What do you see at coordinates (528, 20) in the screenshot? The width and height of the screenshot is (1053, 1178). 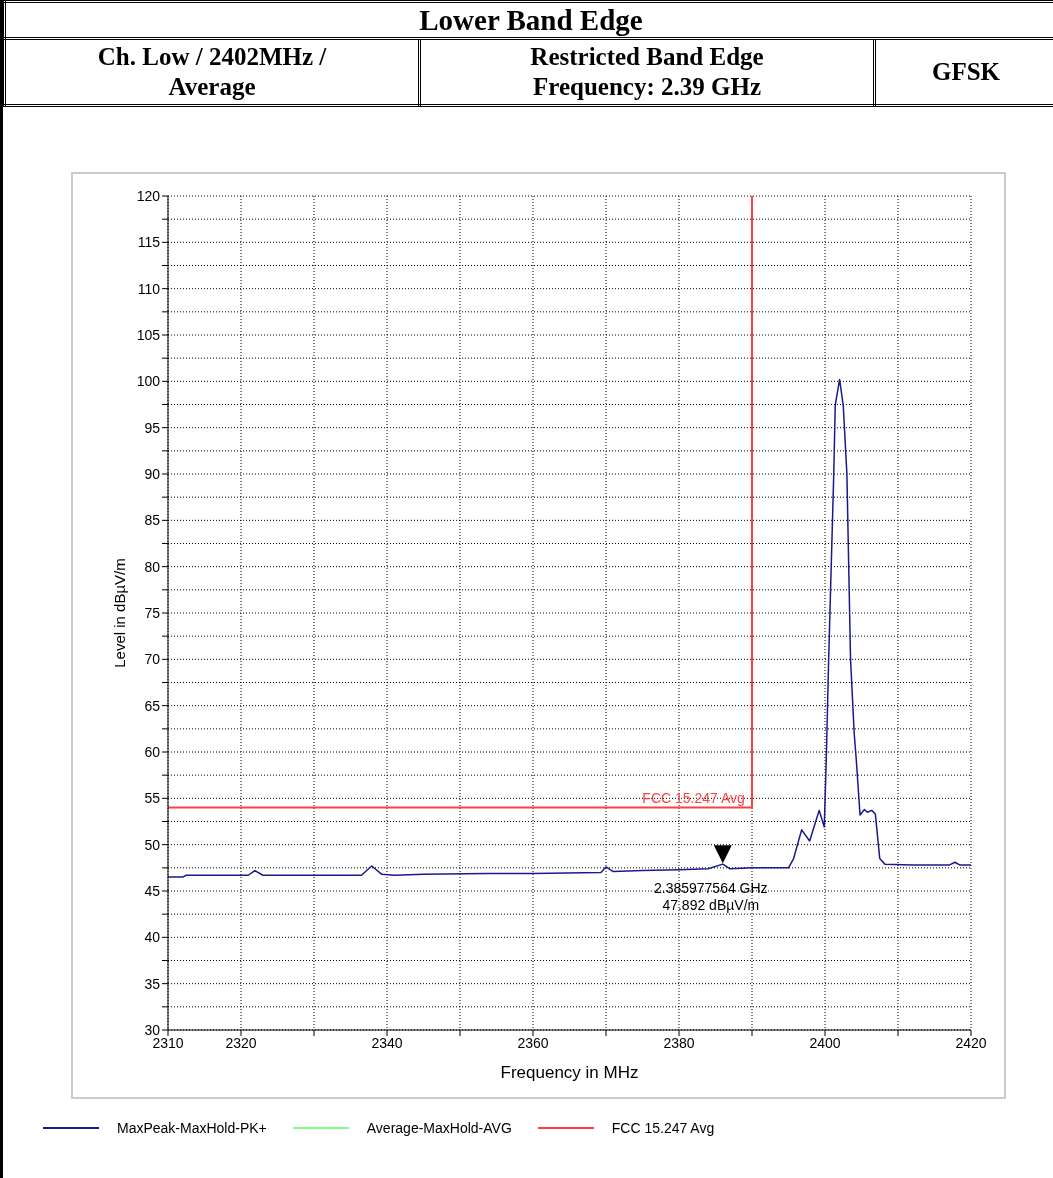 I see `chart-title: Lower Band Edge` at bounding box center [528, 20].